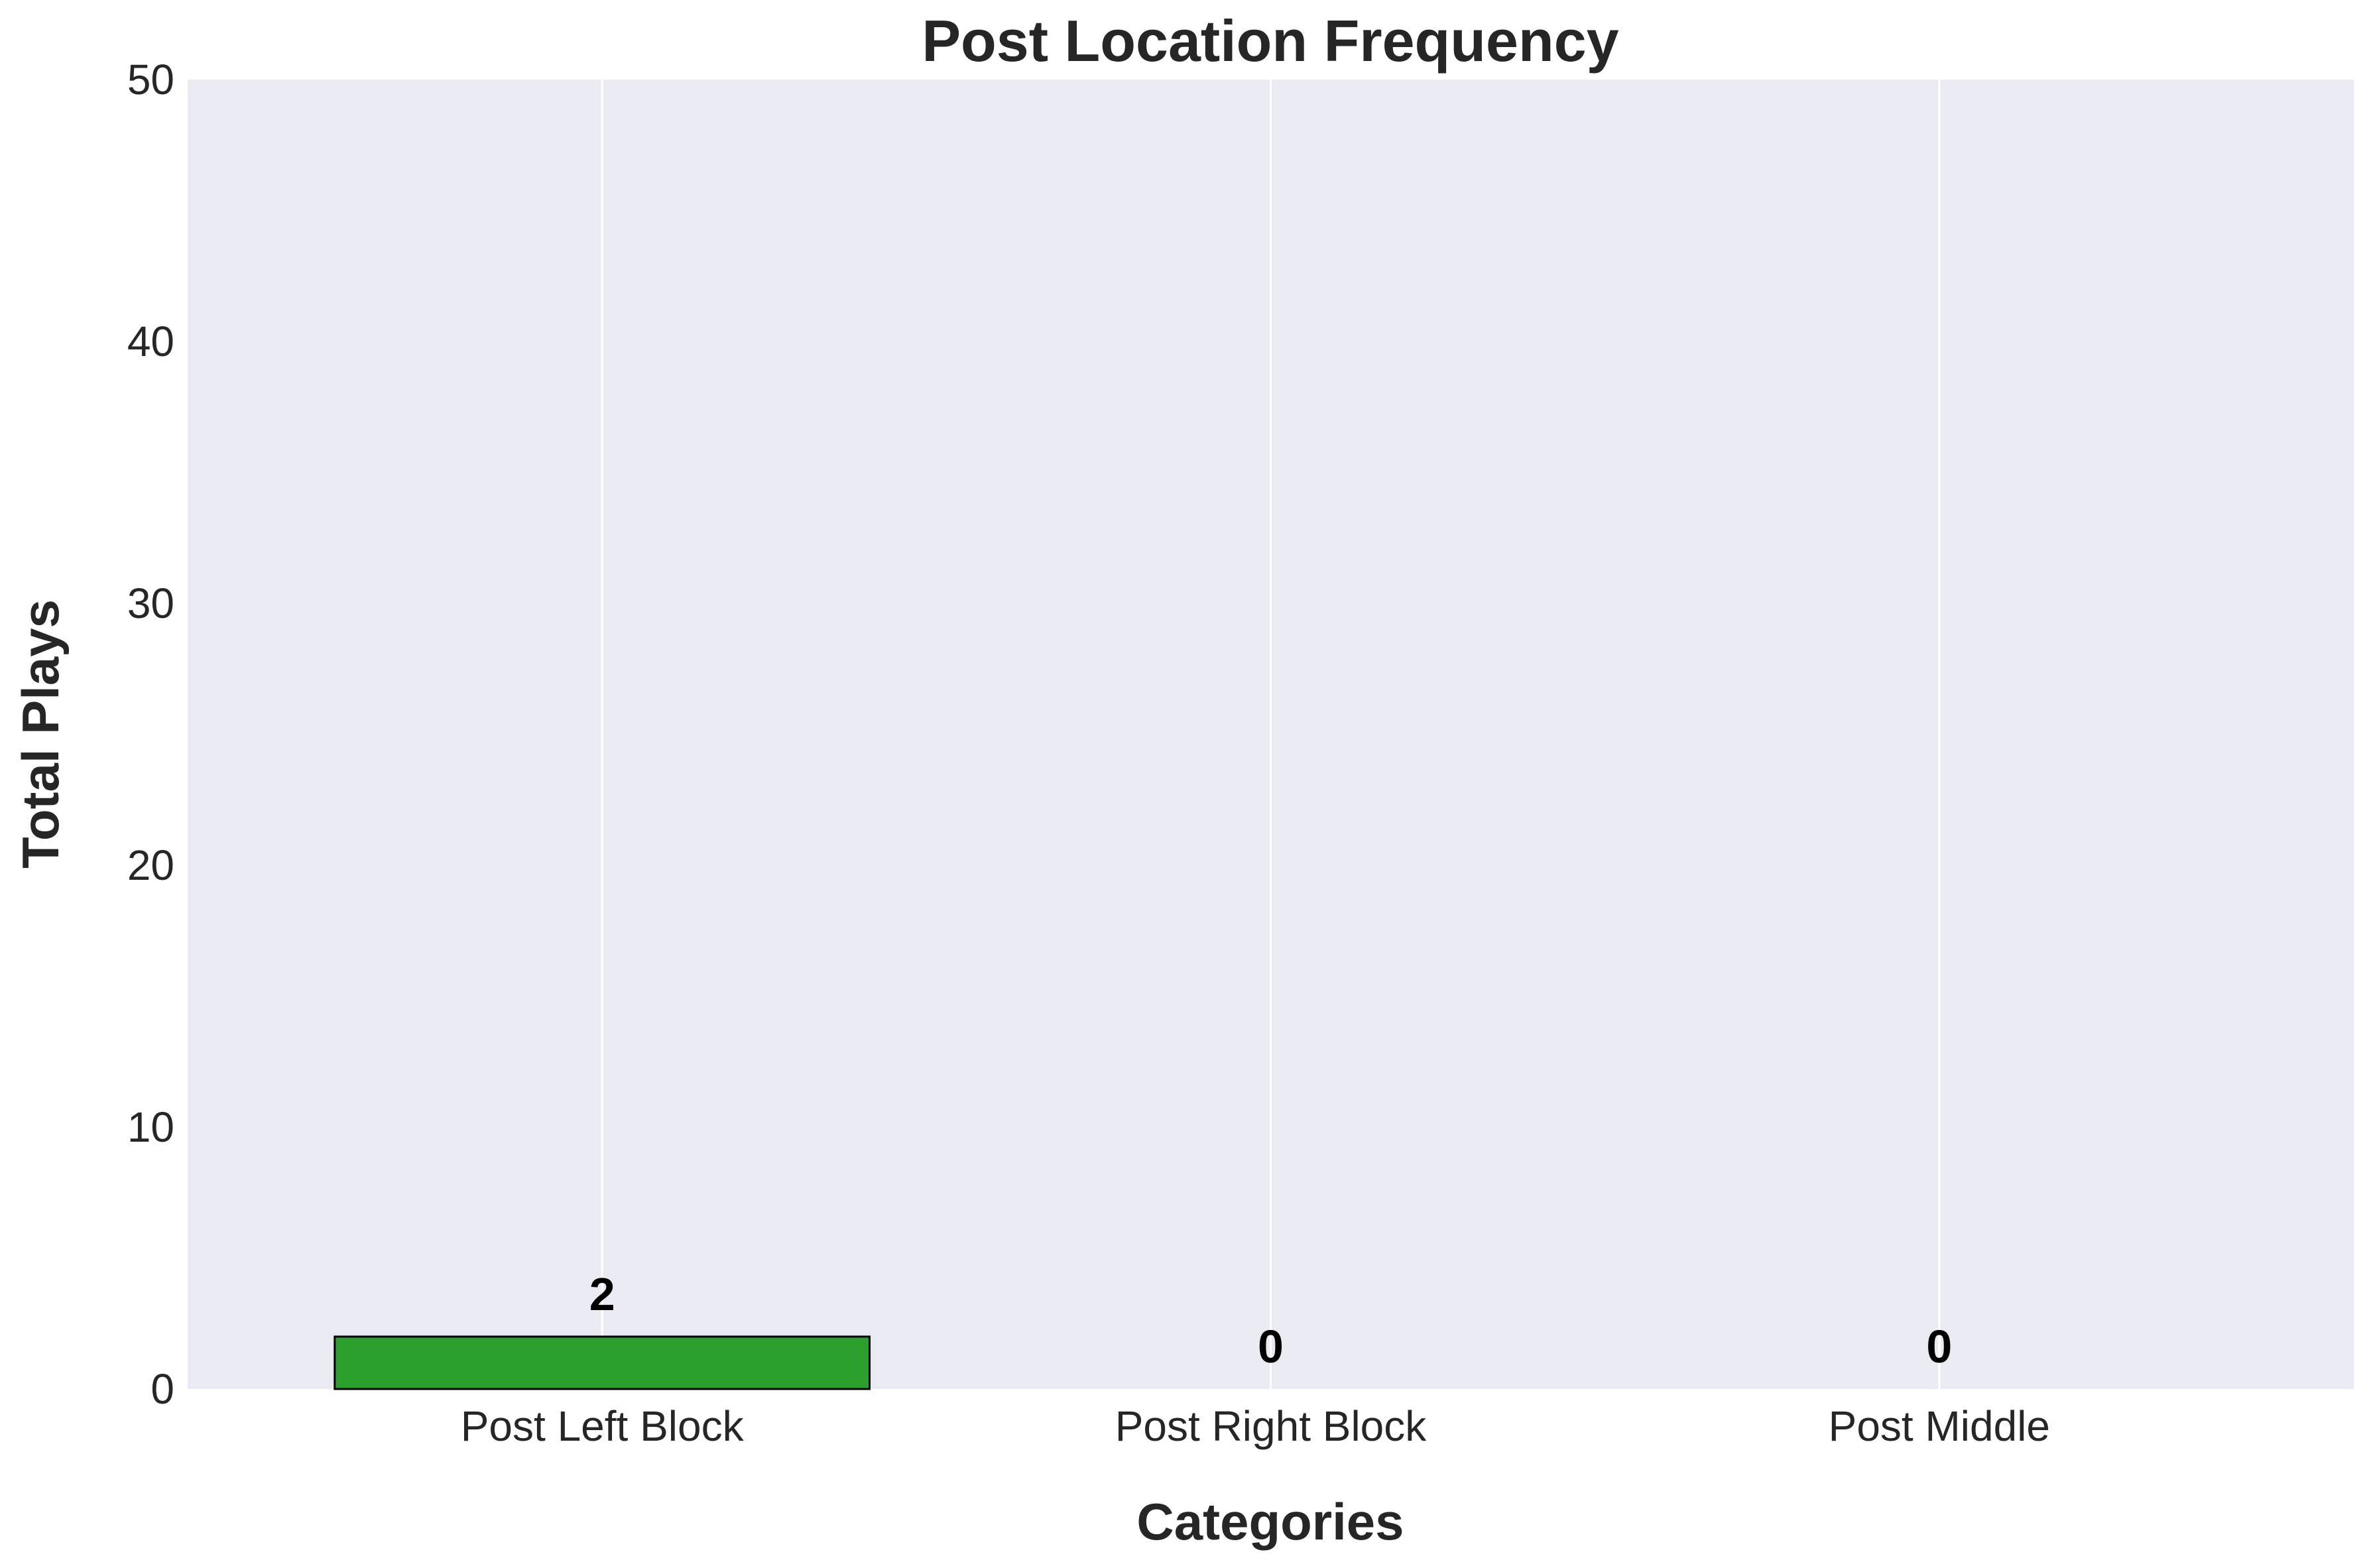  Describe the element at coordinates (1271, 1426) in the screenshot. I see `x-tick-label: Post Right Block` at that location.